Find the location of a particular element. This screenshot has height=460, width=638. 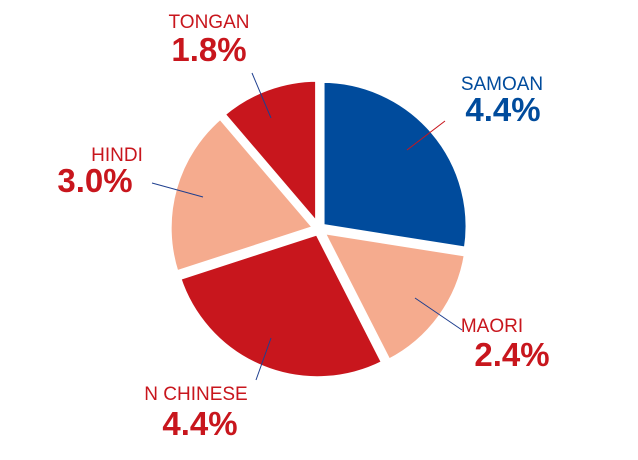

slice-value-samoan: 4.4% is located at coordinates (502, 109).